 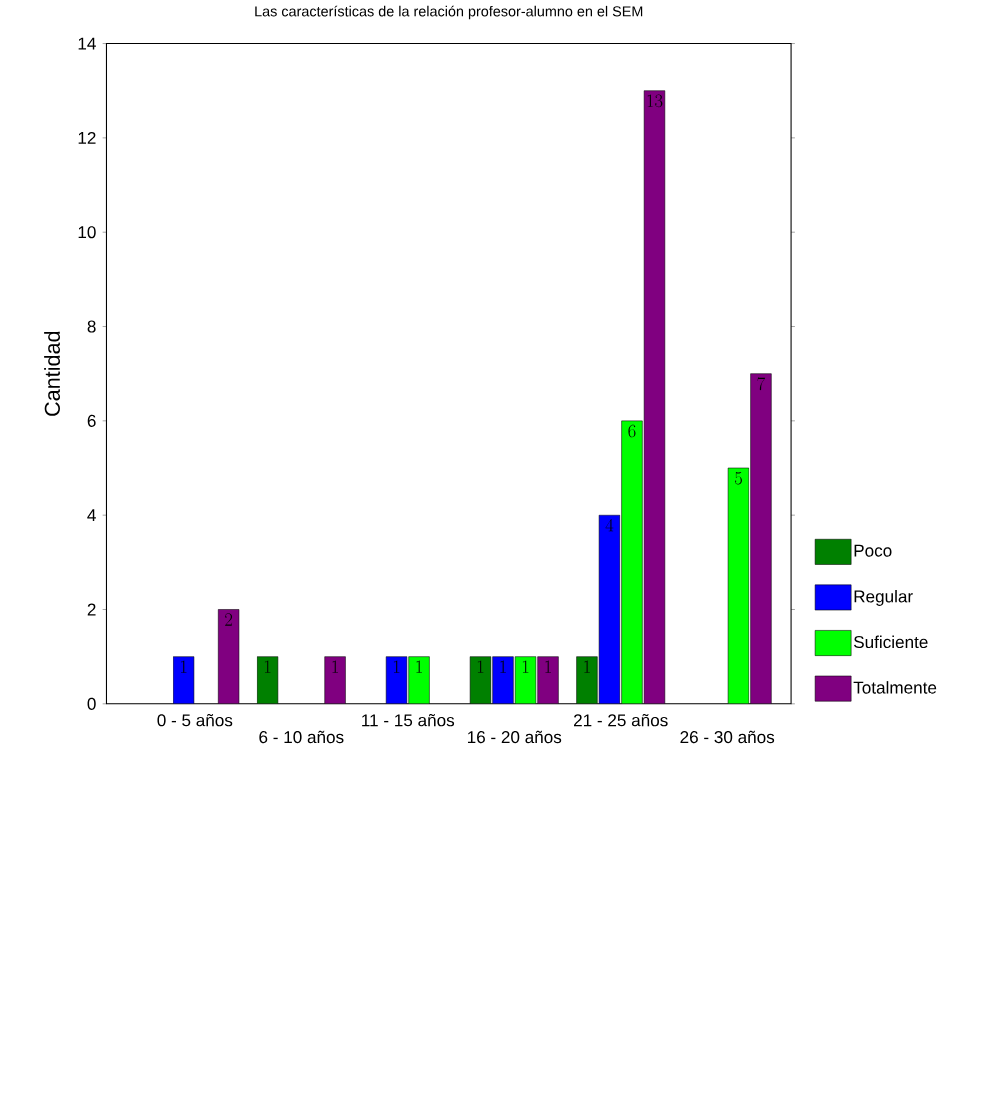 What do you see at coordinates (895, 687) in the screenshot?
I see `legend-label: Totalmente` at bounding box center [895, 687].